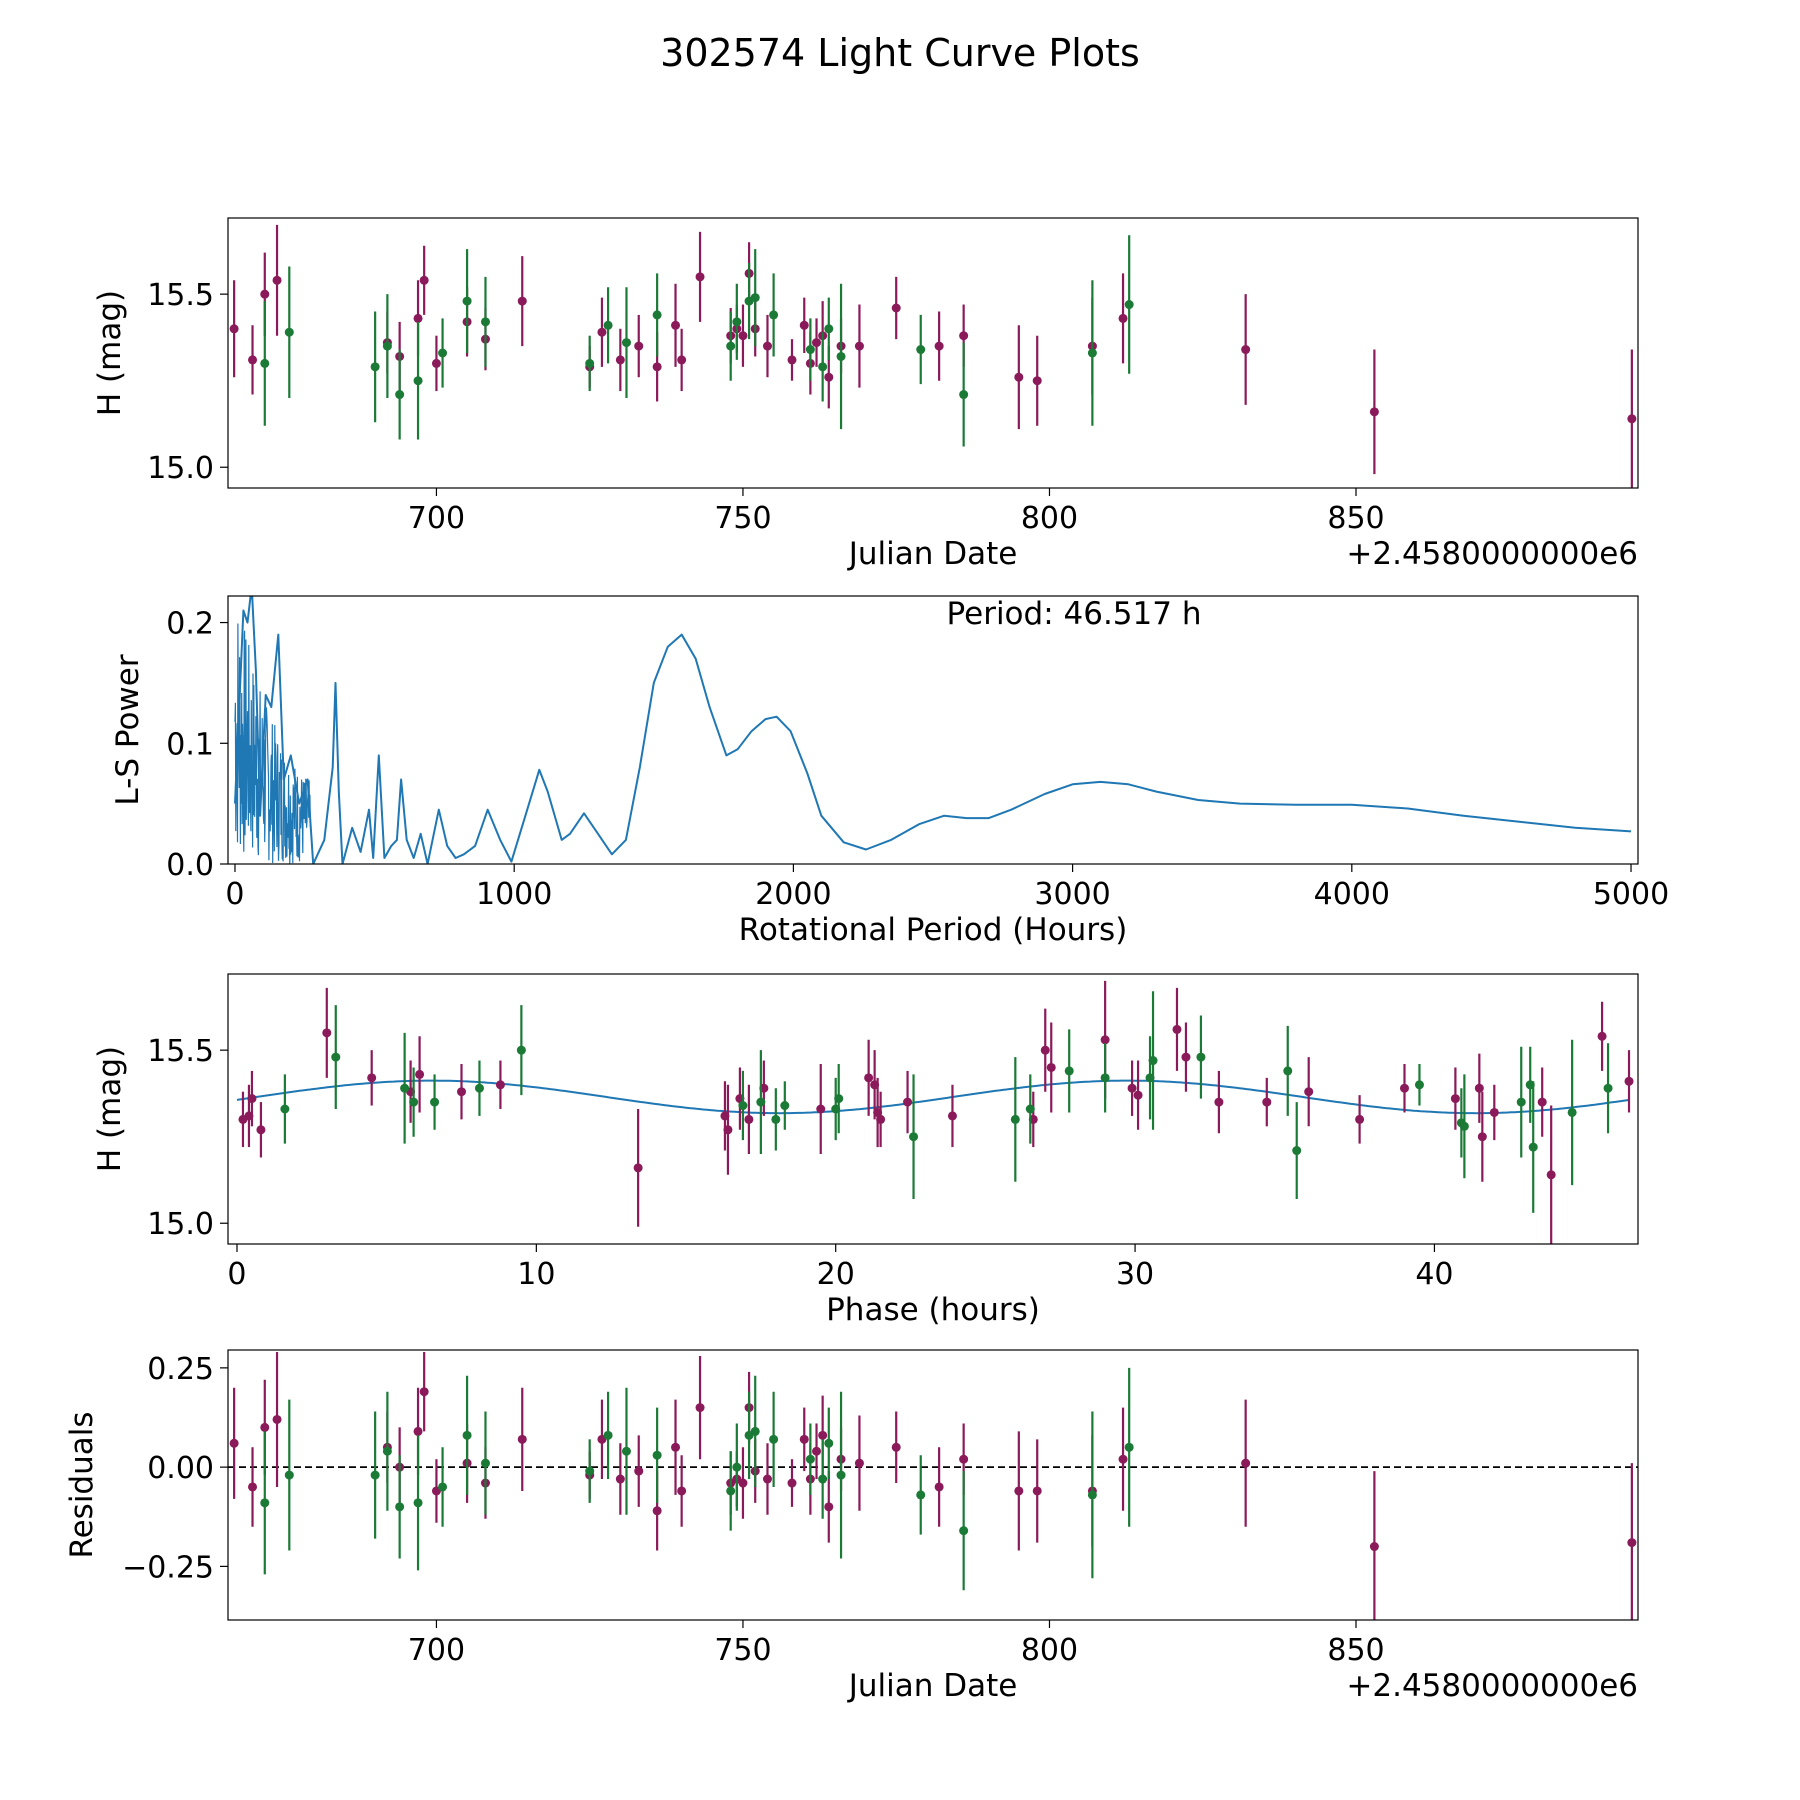  Describe the element at coordinates (933, 1310) in the screenshot. I see `phased-xlabel: Phase (hours)` at that location.